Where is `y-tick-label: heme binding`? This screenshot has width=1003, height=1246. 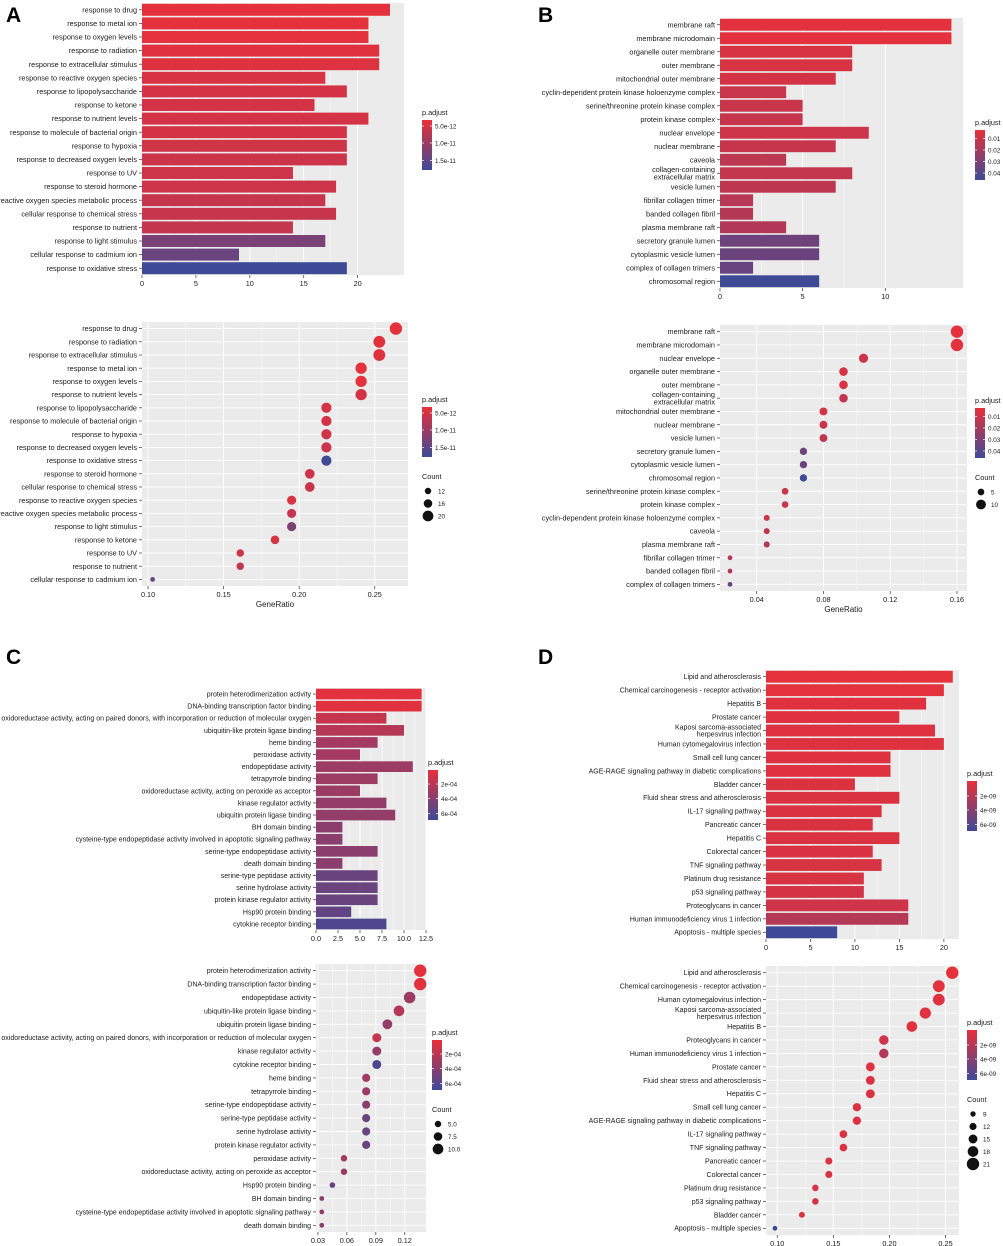 y-tick-label: heme binding is located at coordinates (290, 1078).